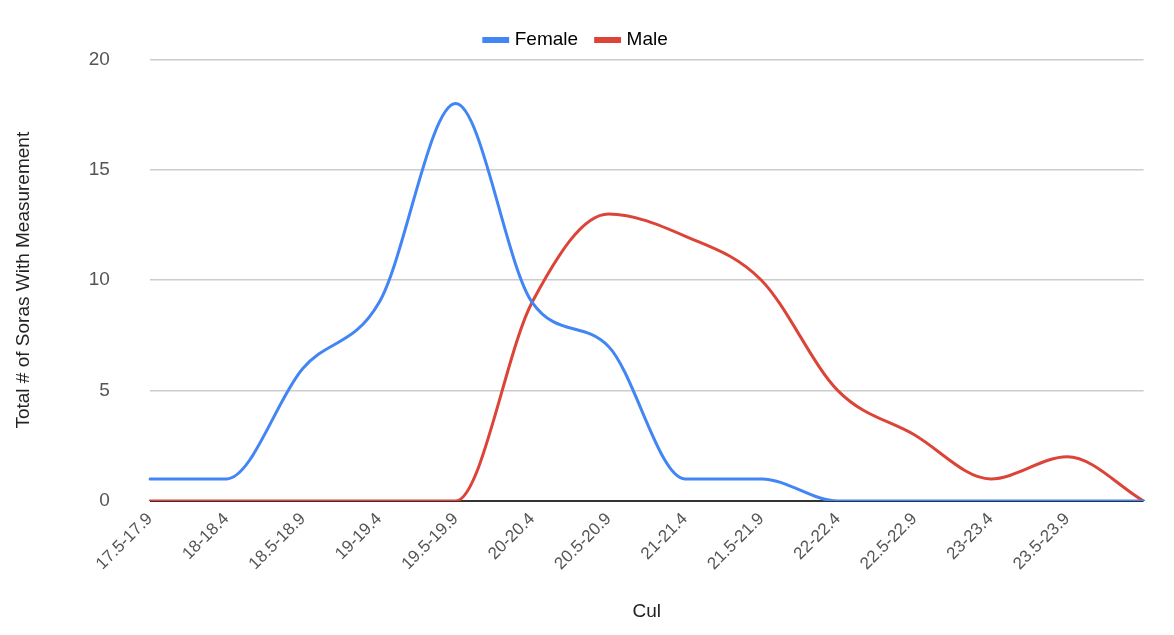 Image resolution: width=1174 pixels, height=635 pixels. I want to click on x-axis-title: Cul, so click(647, 610).